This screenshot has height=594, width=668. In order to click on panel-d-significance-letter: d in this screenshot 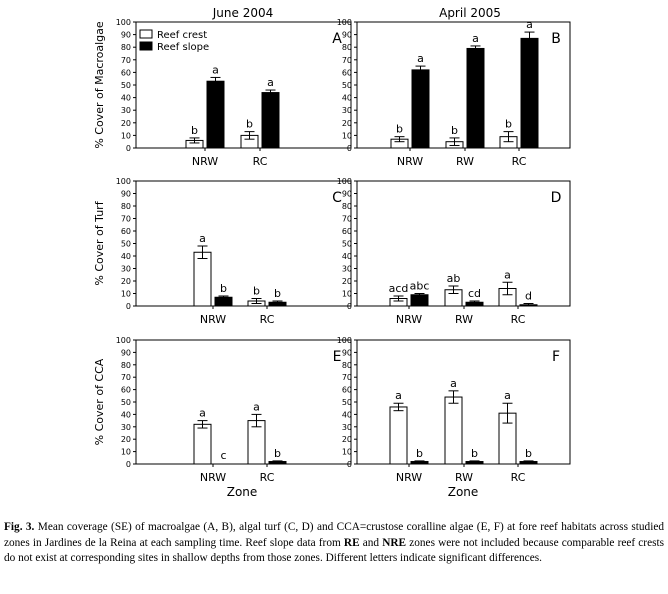, I will do `click(528, 296)`.